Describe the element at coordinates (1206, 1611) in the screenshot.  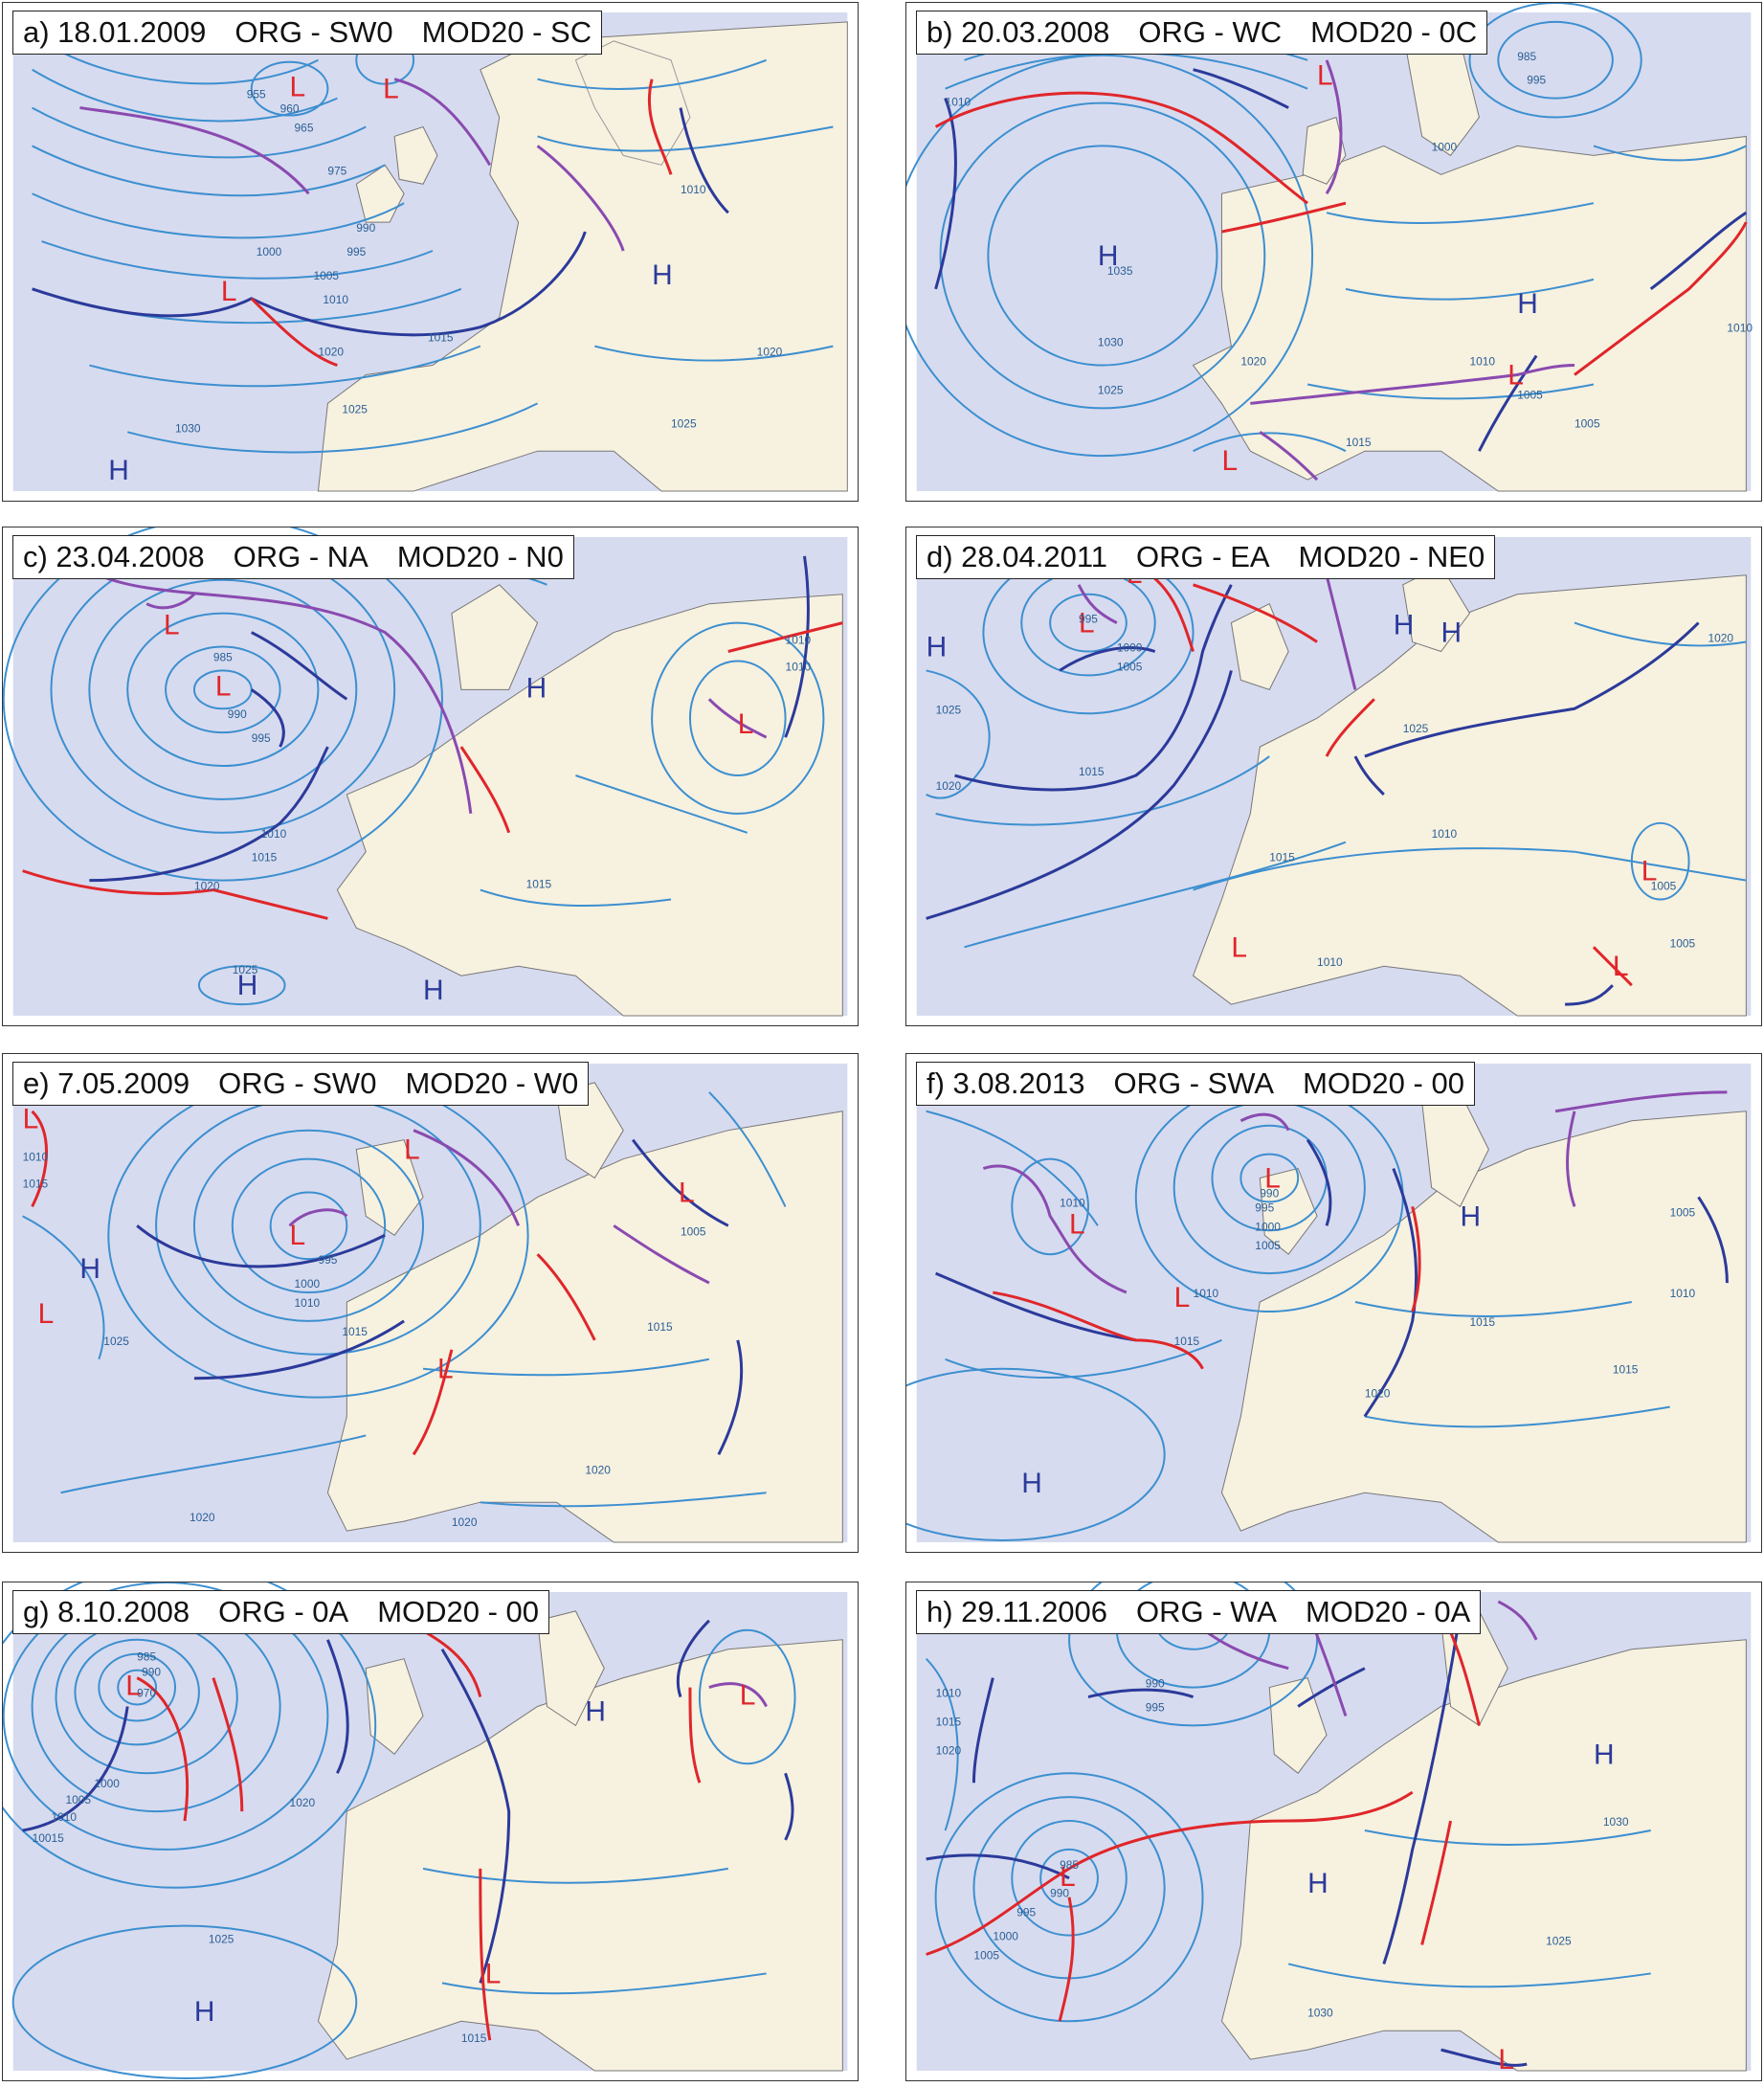
I see `panel-org-type: ORG - WA` at that location.